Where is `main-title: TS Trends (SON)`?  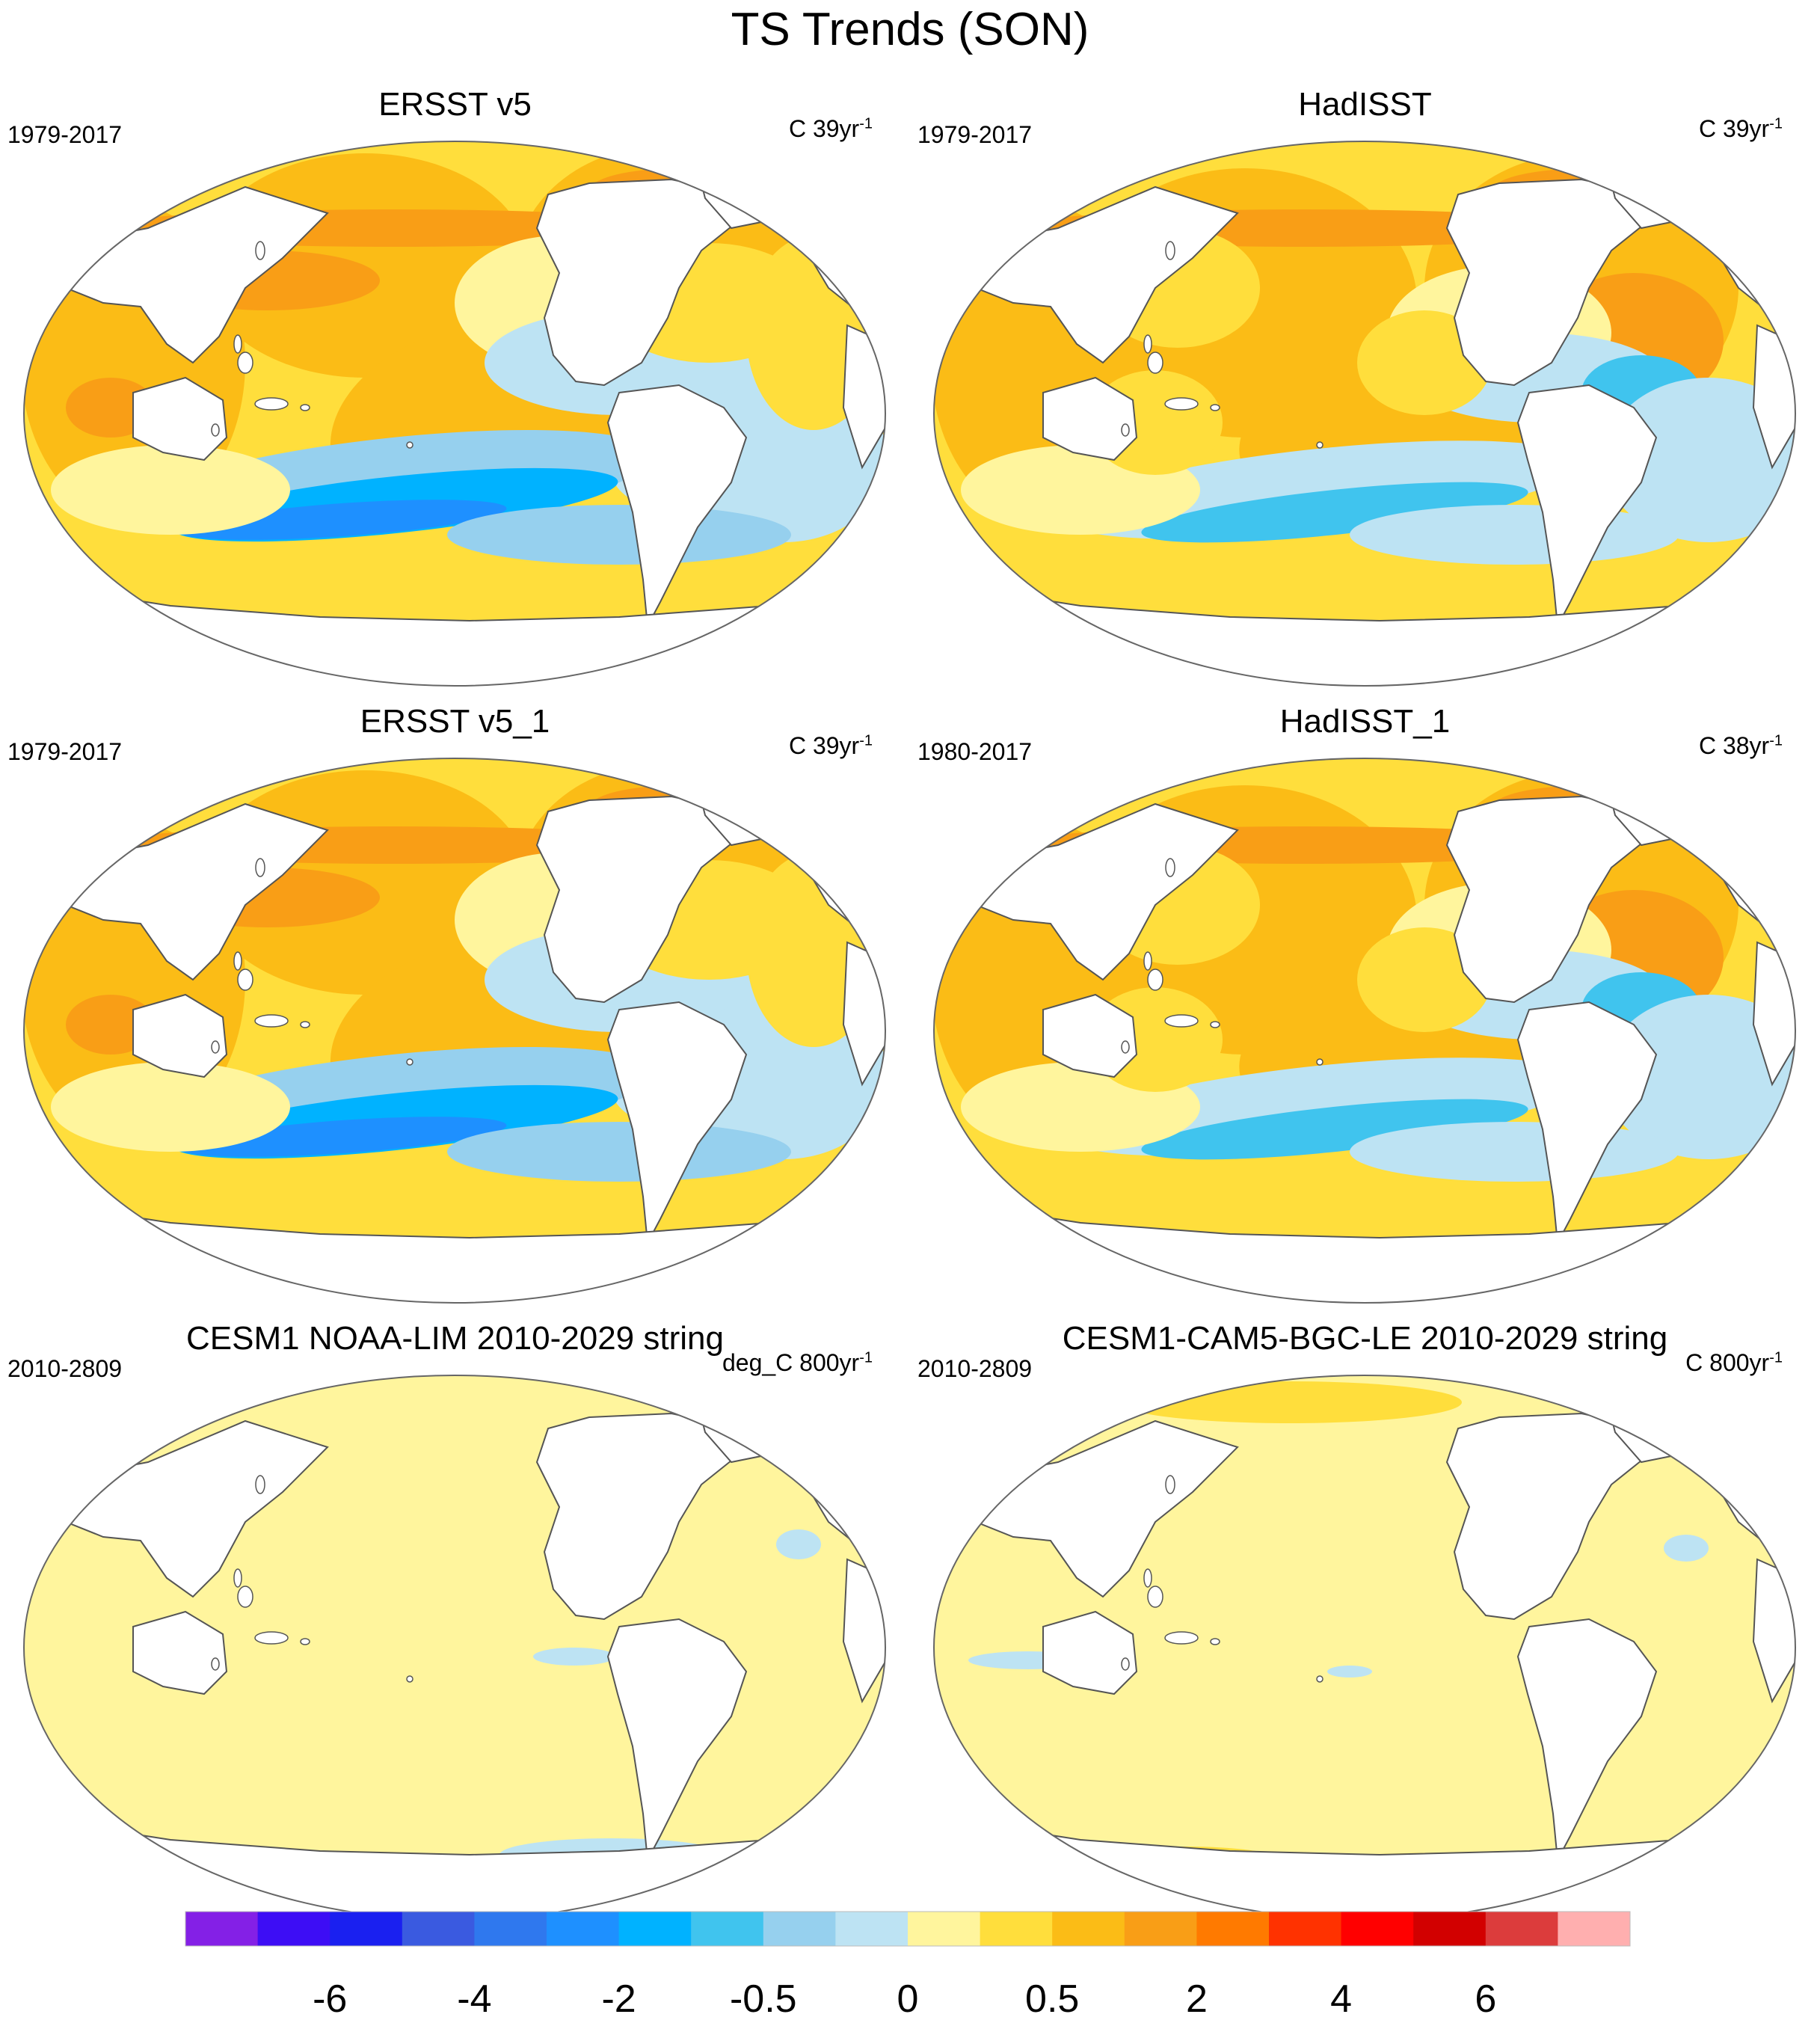 main-title: TS Trends (SON) is located at coordinates (910, 29).